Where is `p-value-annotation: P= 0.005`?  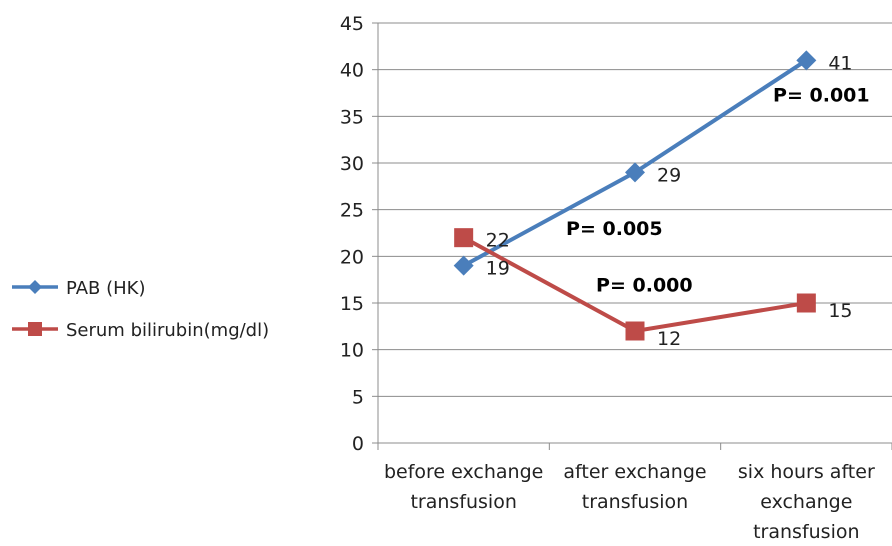
p-value-annotation: P= 0.005 is located at coordinates (614, 229).